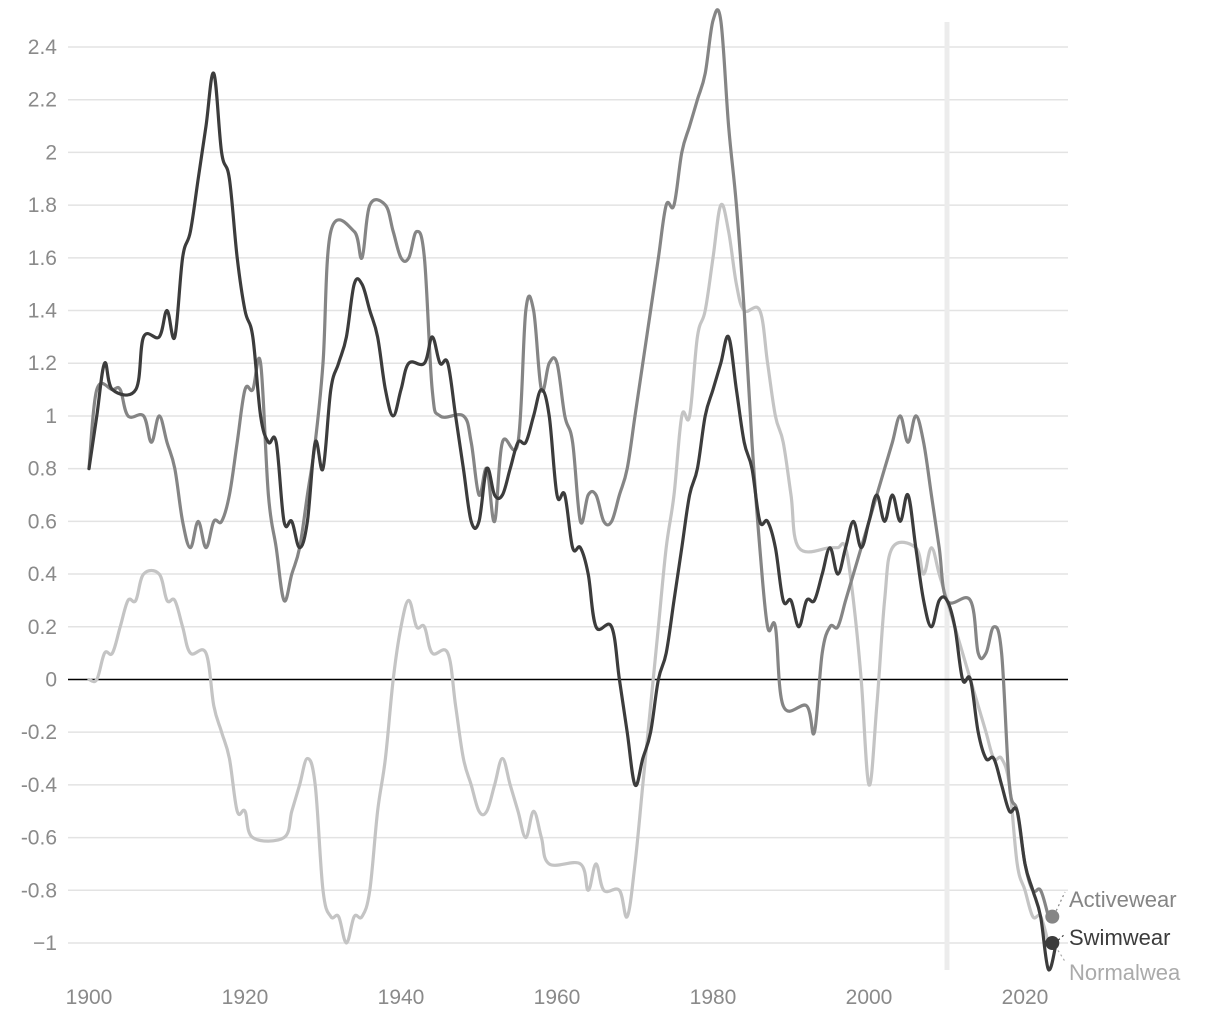  What do you see at coordinates (51, 679) in the screenshot?
I see `y-tick-label: 0` at bounding box center [51, 679].